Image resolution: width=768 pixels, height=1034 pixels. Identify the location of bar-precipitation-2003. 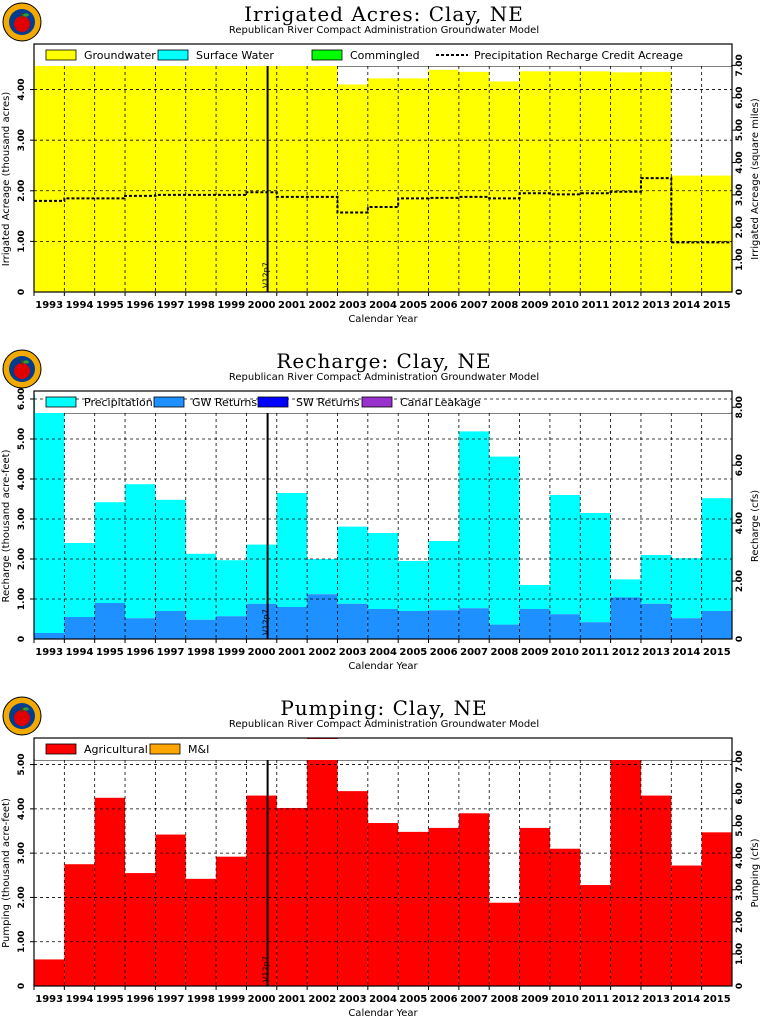
(352, 565).